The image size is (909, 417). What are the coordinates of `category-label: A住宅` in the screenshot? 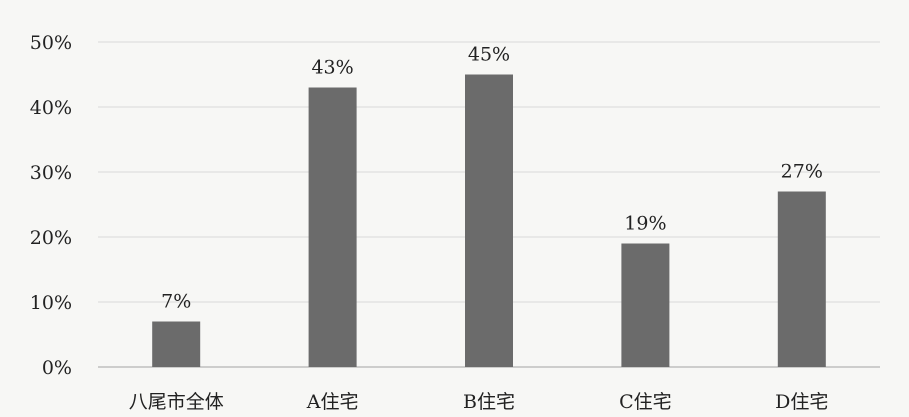 It's located at (332, 402).